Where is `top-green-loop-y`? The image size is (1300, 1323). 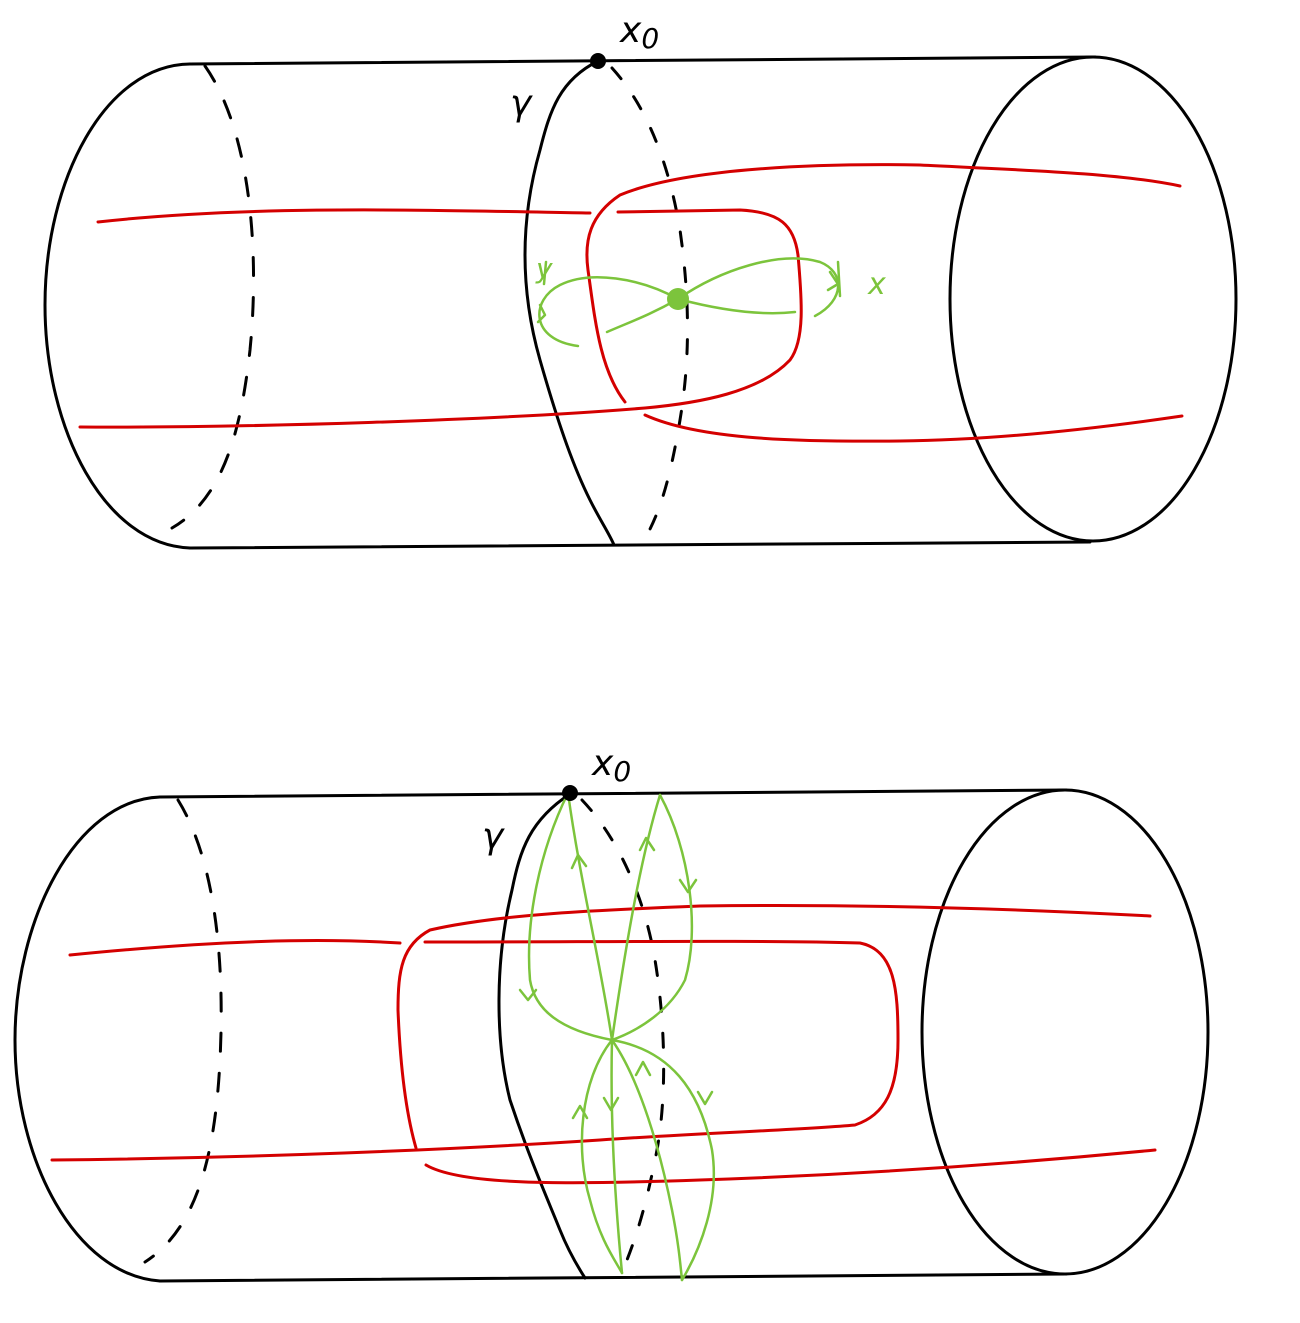
top-green-loop-y is located at coordinates (609, 312).